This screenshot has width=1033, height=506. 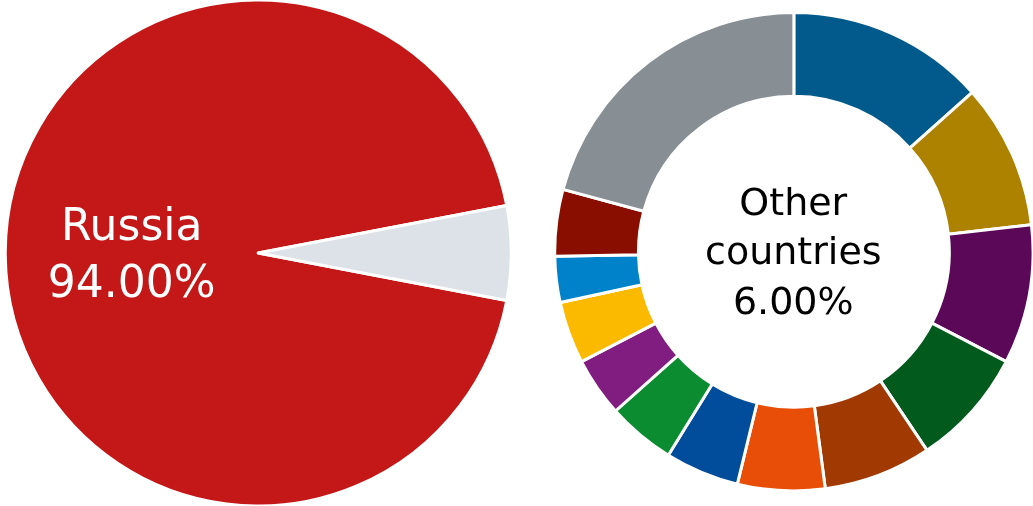 What do you see at coordinates (131, 282) in the screenshot?
I see `data-label: 94.00%` at bounding box center [131, 282].